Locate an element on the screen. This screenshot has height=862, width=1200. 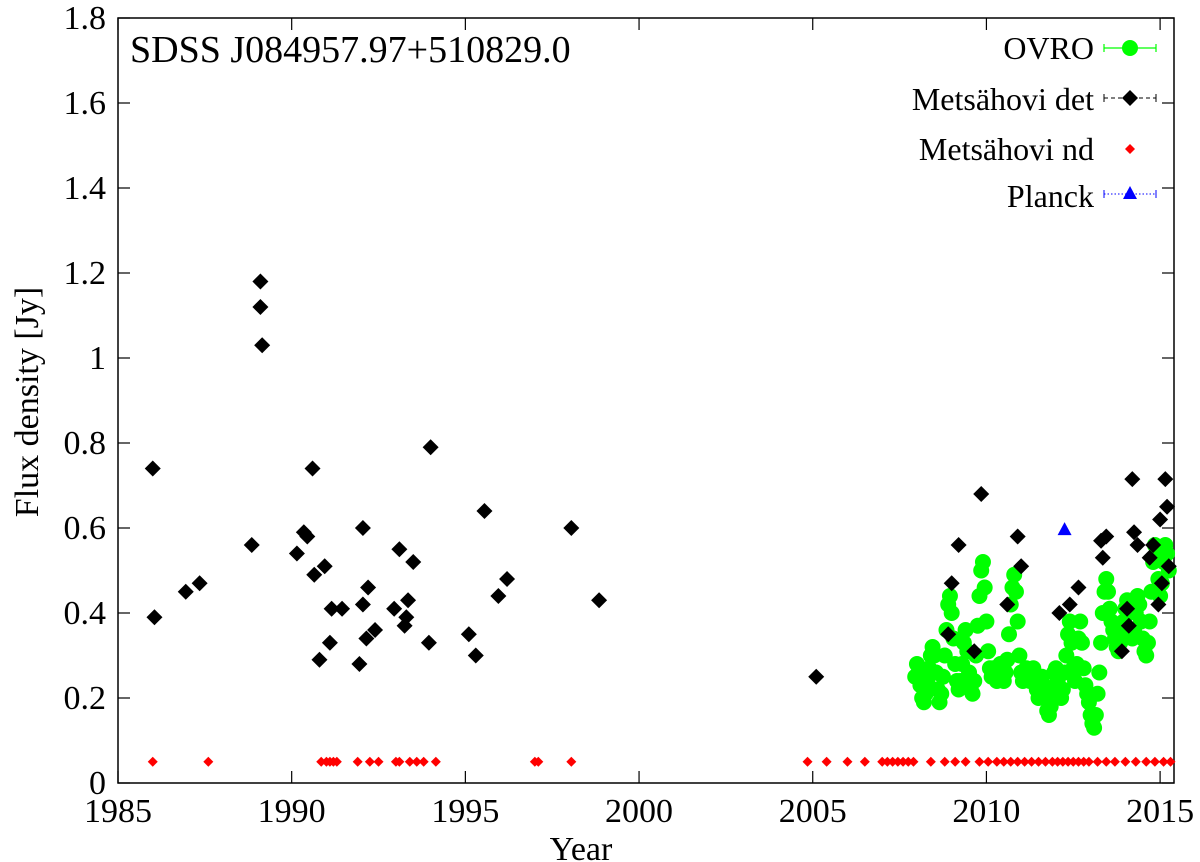
series-metsahovi-nd is located at coordinates (661, 761).